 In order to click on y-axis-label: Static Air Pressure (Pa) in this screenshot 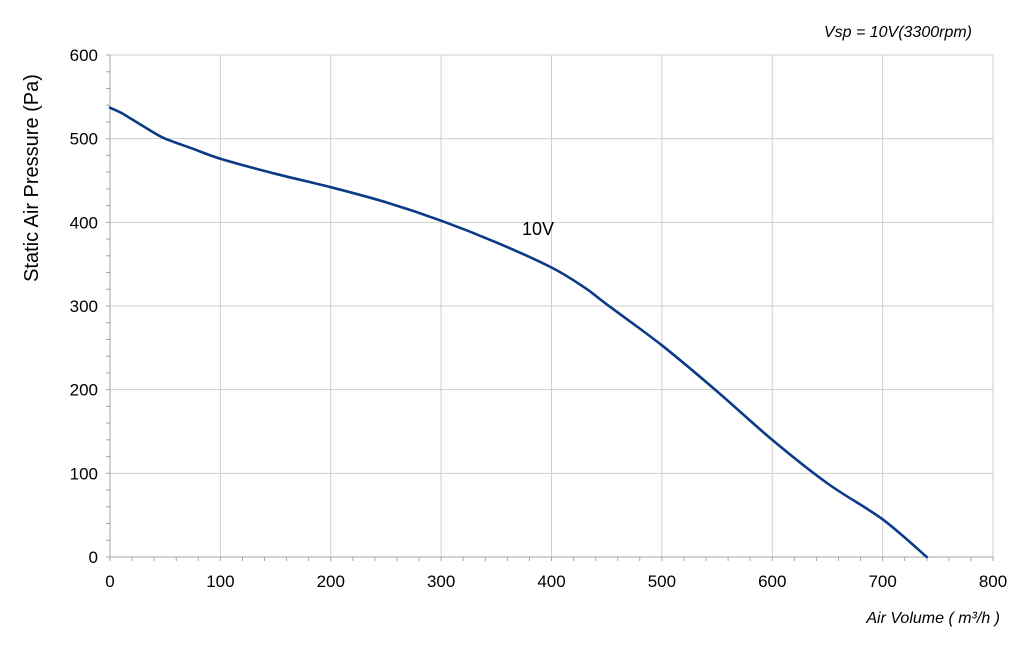, I will do `click(32, 178)`.